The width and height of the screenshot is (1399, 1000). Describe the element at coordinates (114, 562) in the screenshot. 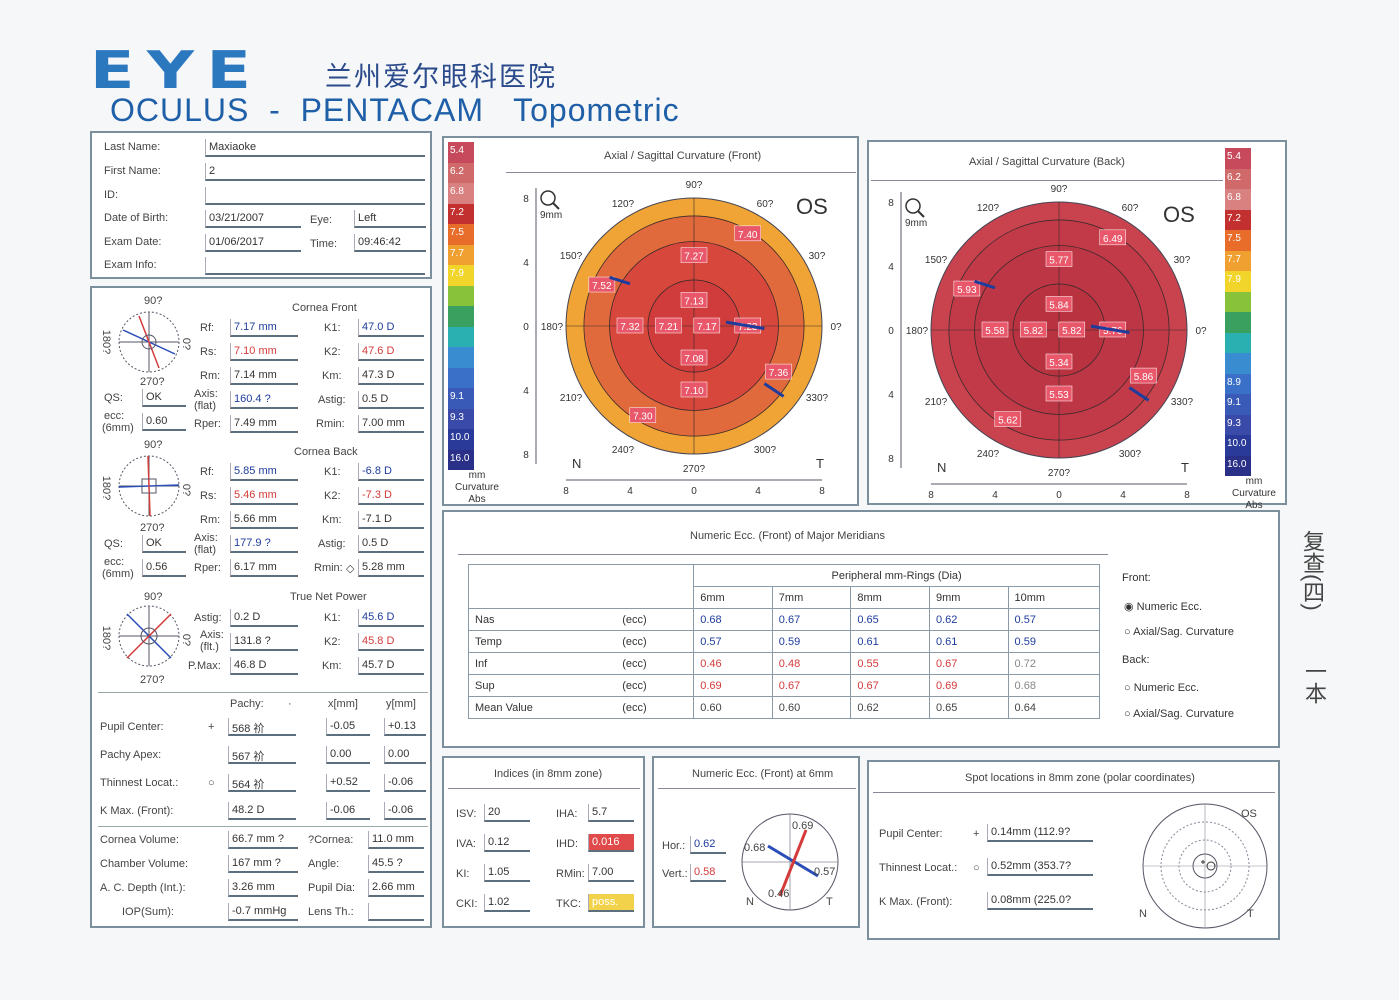

I see `cb-ecc-label: ecc:` at that location.